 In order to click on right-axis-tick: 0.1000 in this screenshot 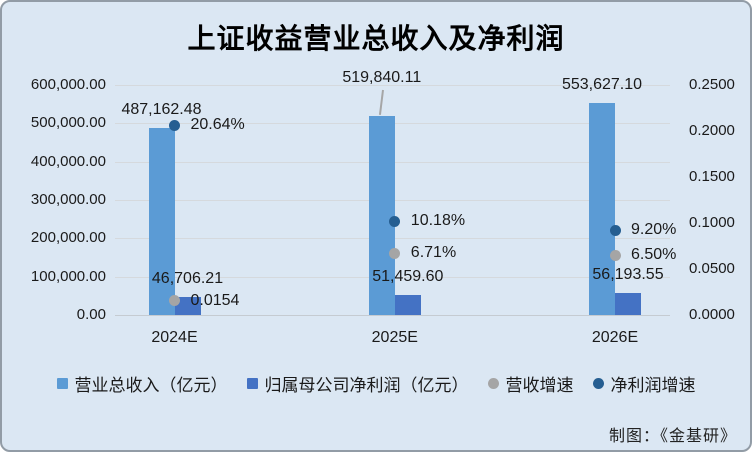, I will do `click(712, 222)`.